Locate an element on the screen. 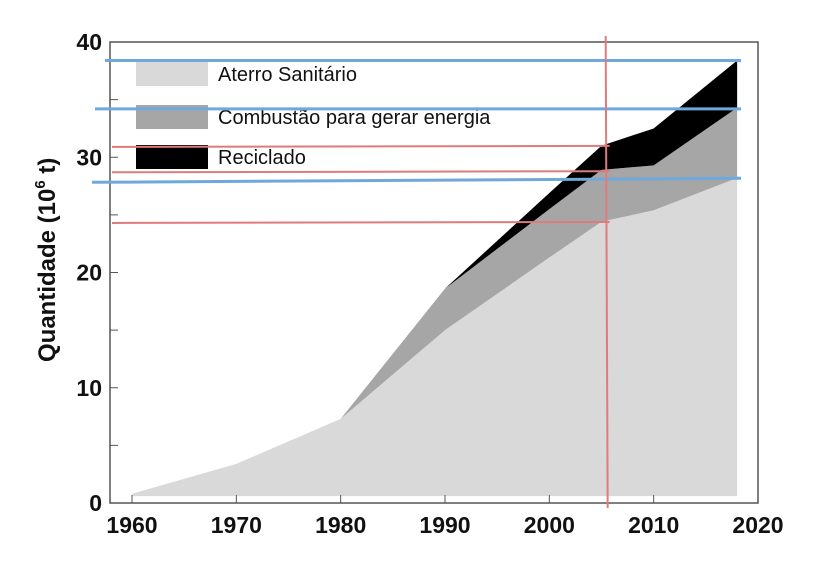 The width and height of the screenshot is (839, 575). y-tick-label: 30 is located at coordinates (89, 157).